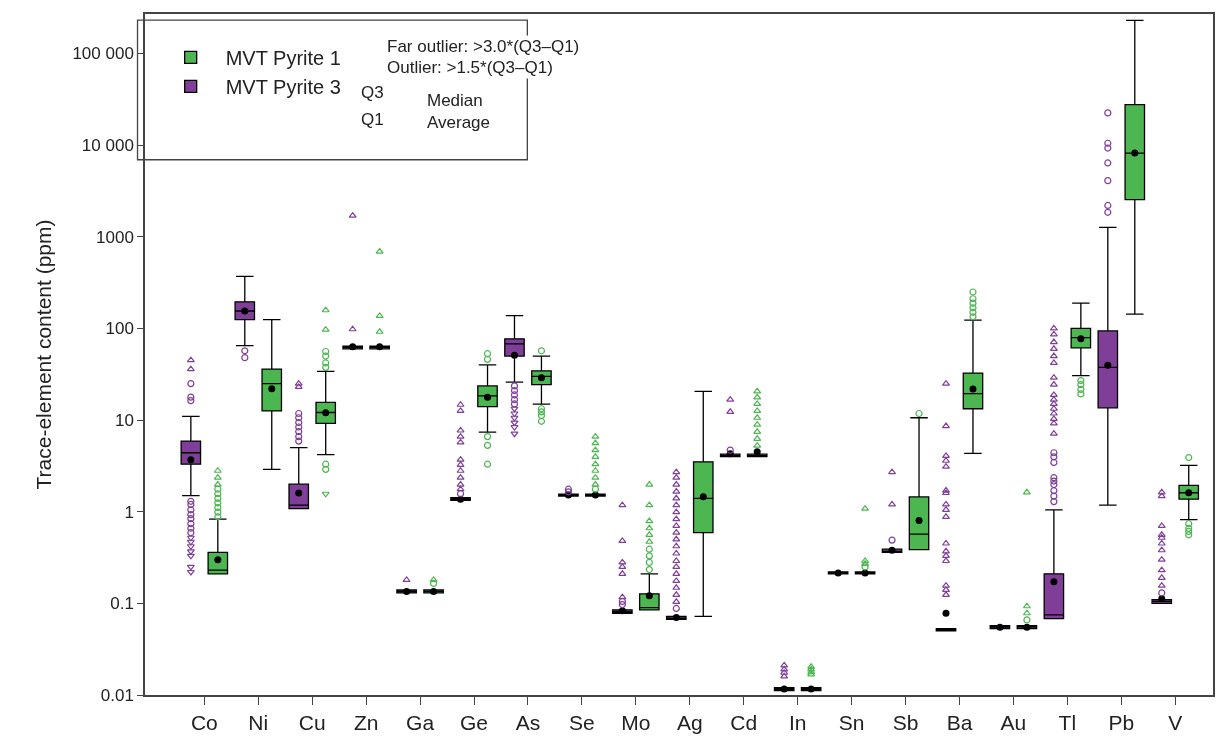  I want to click on y-tick-label: 10, so click(124, 421).